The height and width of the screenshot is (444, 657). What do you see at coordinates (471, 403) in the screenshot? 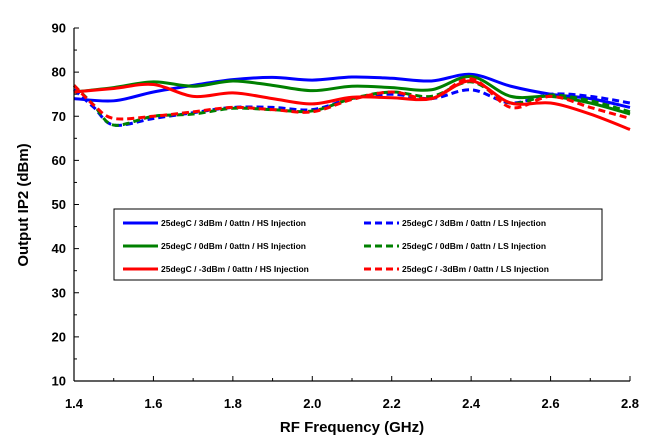
I see `x-tick-label: 2.4` at bounding box center [471, 403].